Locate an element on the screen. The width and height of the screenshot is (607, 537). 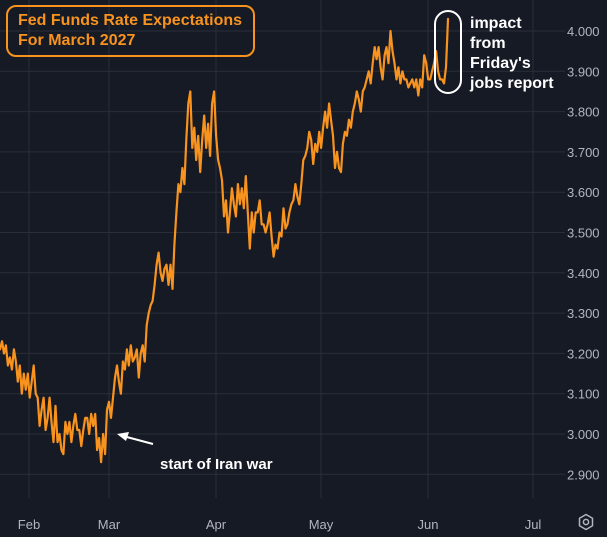
annotation-start-war: start of Iran war is located at coordinates (216, 464).